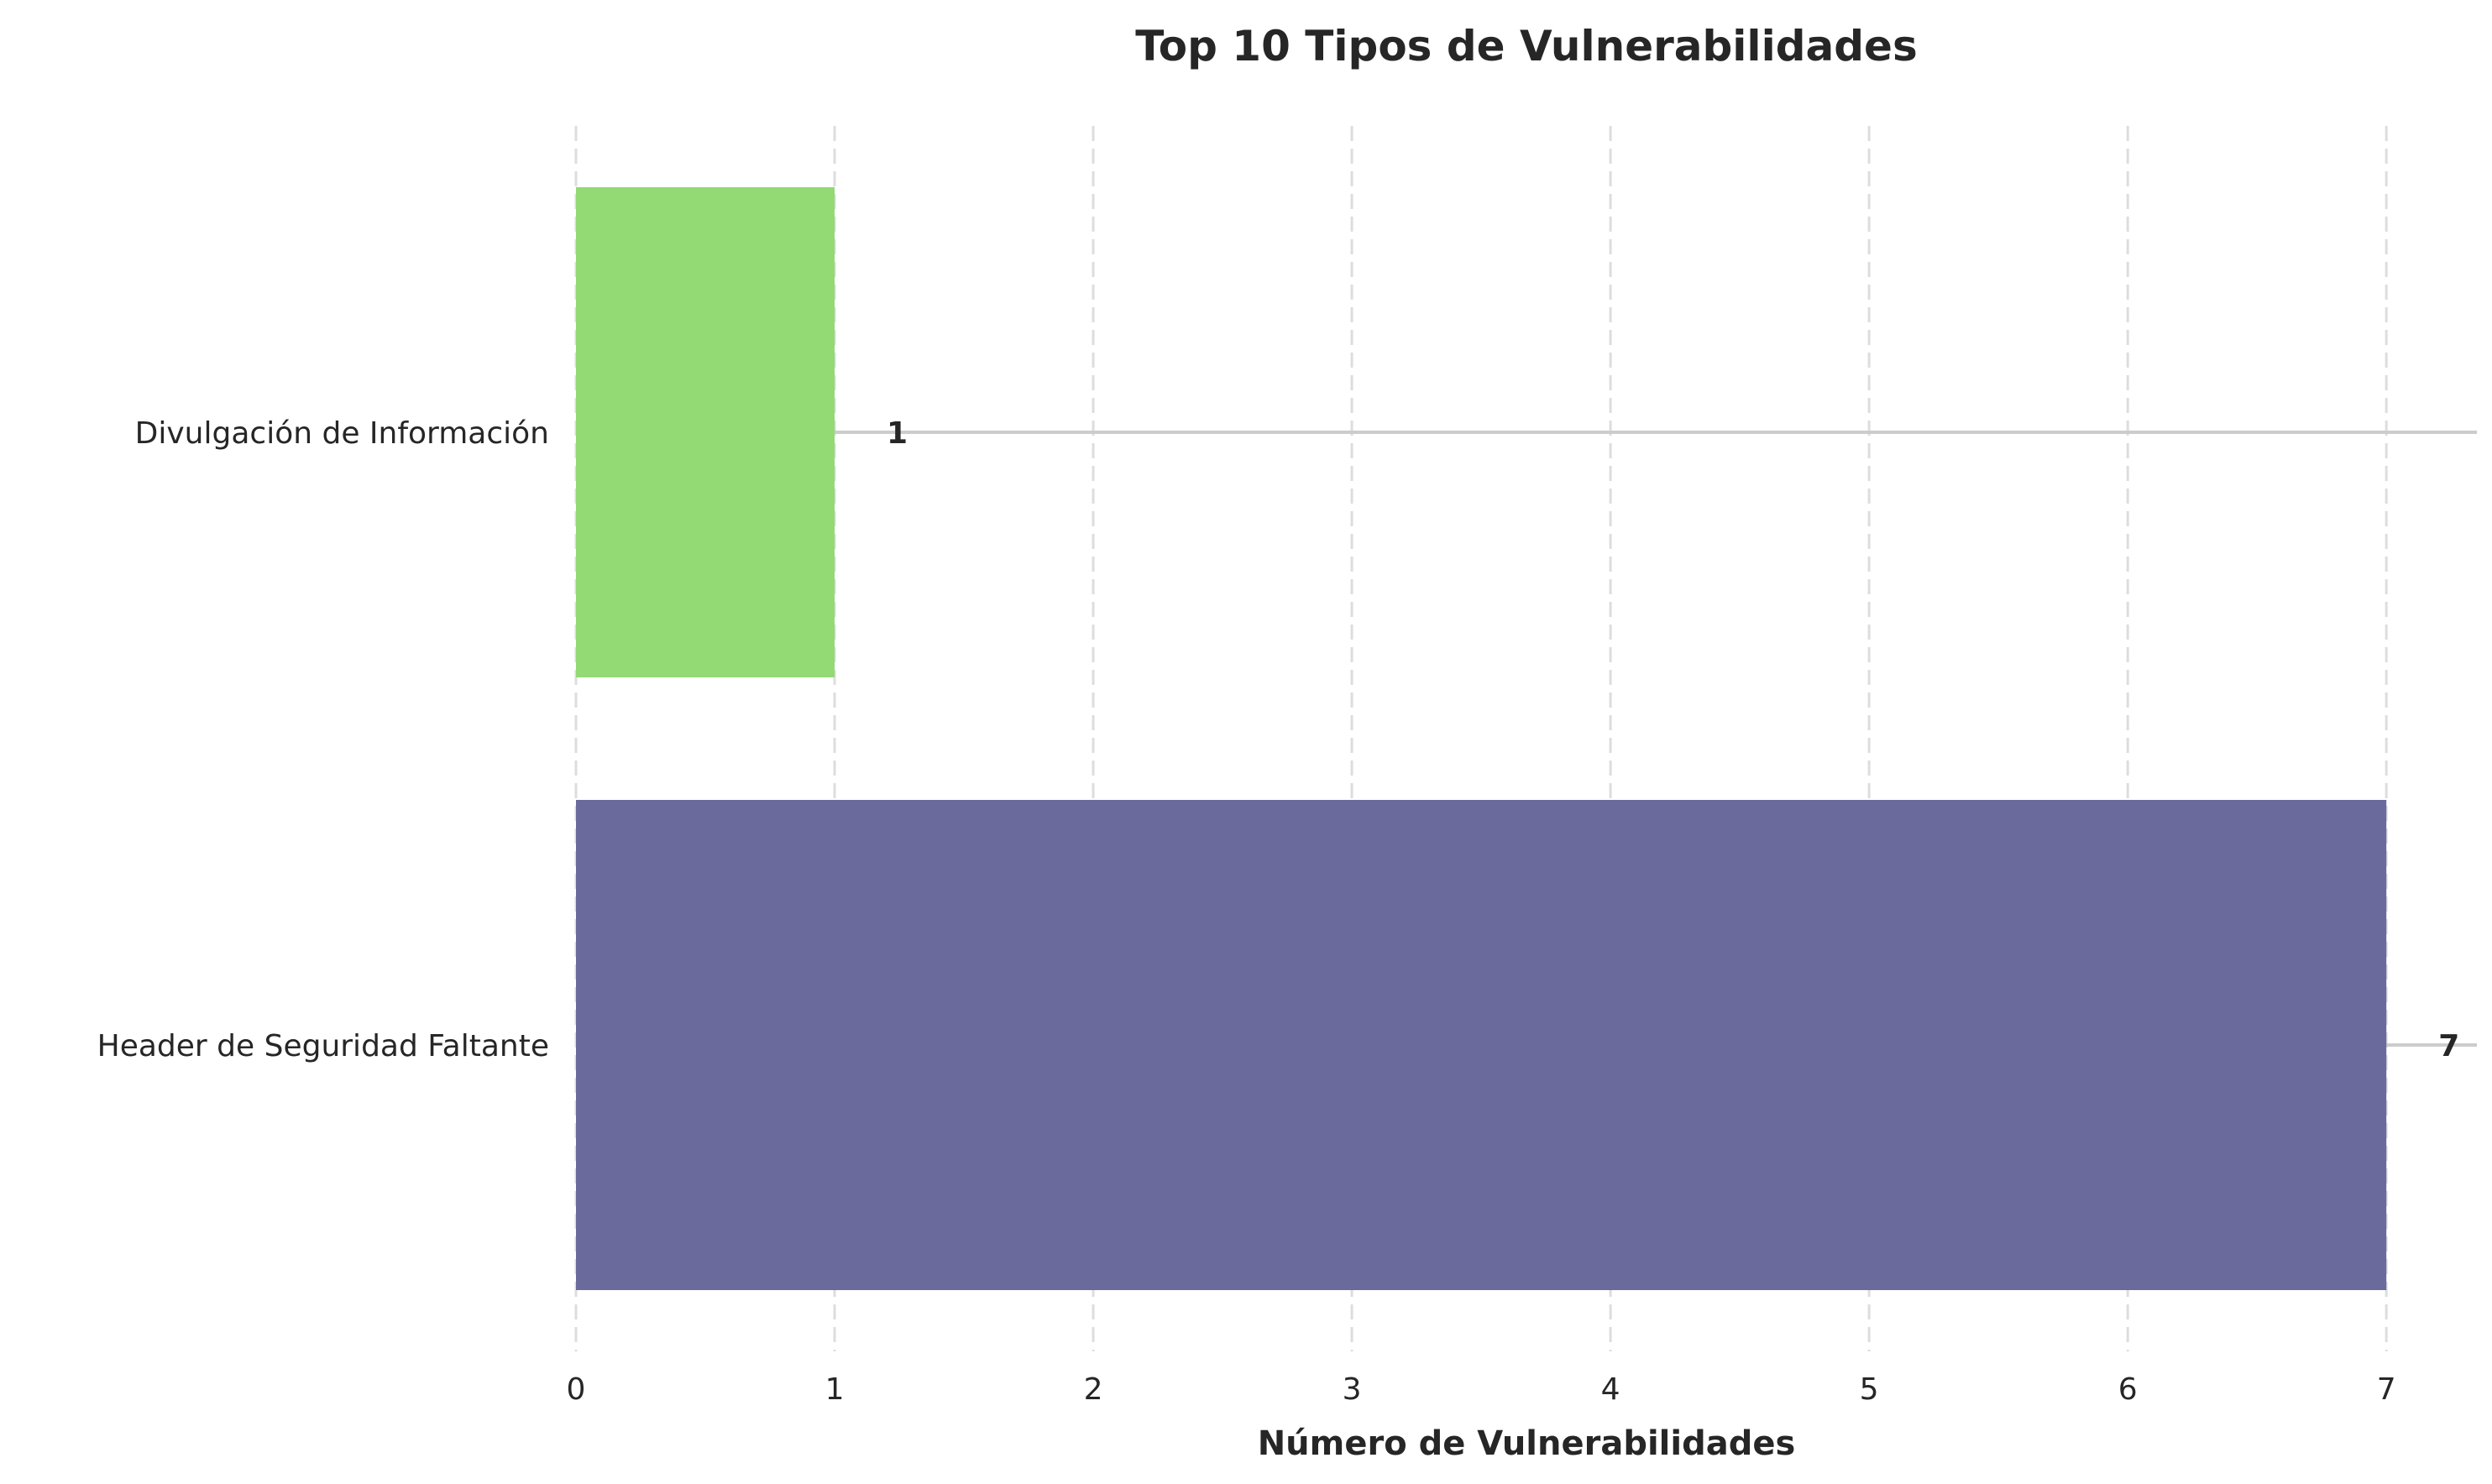 This screenshot has height=1484, width=2492. I want to click on bar-value-label: 7, so click(2448, 1046).